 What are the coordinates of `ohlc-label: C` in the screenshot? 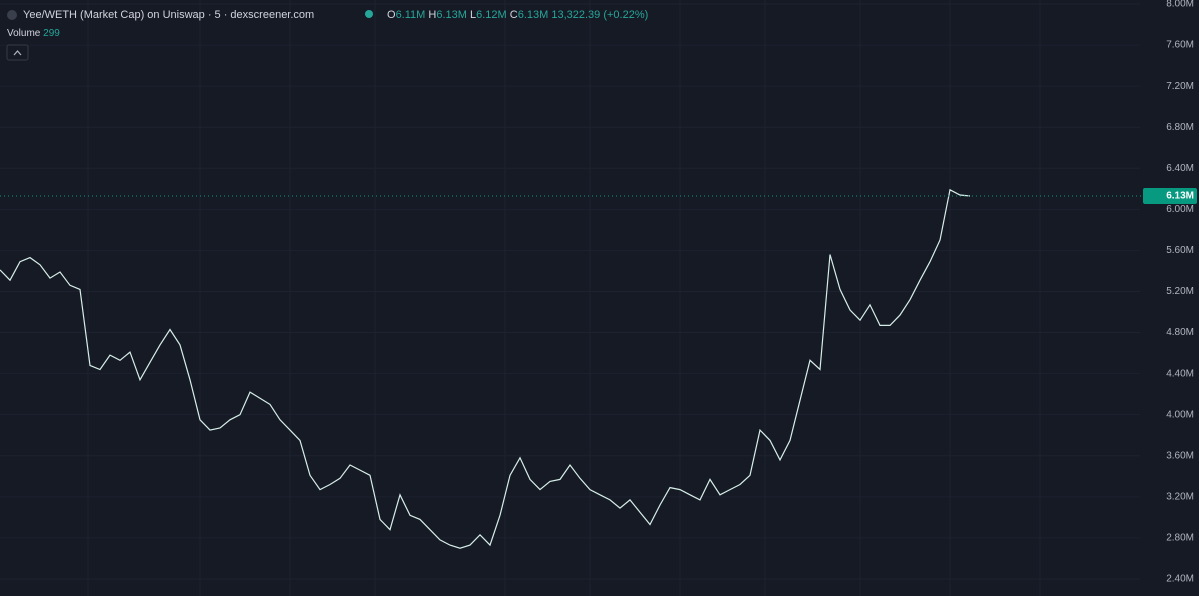 It's located at (514, 15).